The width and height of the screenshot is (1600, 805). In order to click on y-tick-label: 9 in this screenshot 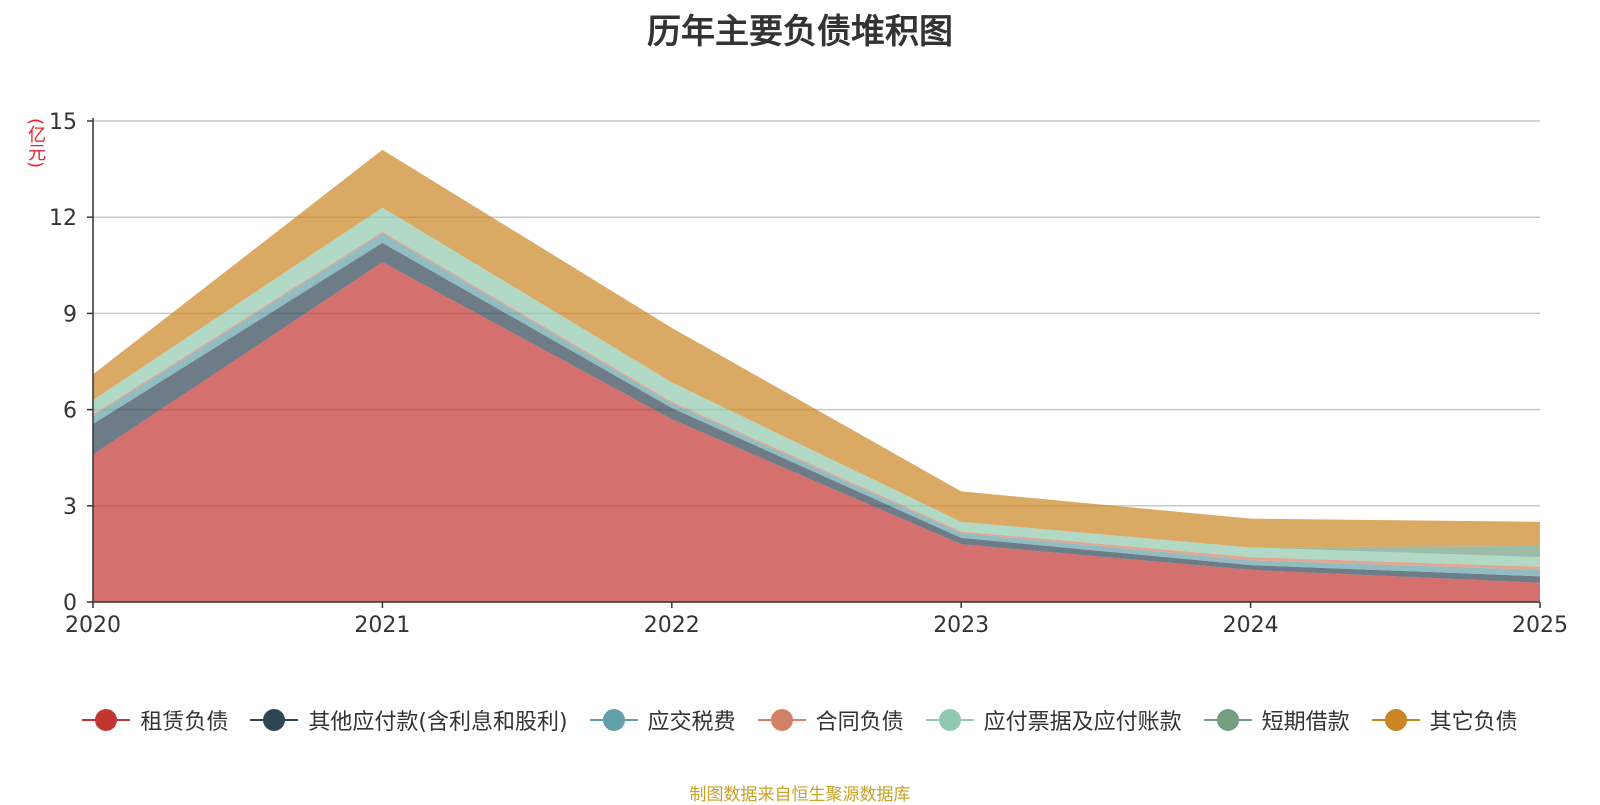, I will do `click(70, 314)`.